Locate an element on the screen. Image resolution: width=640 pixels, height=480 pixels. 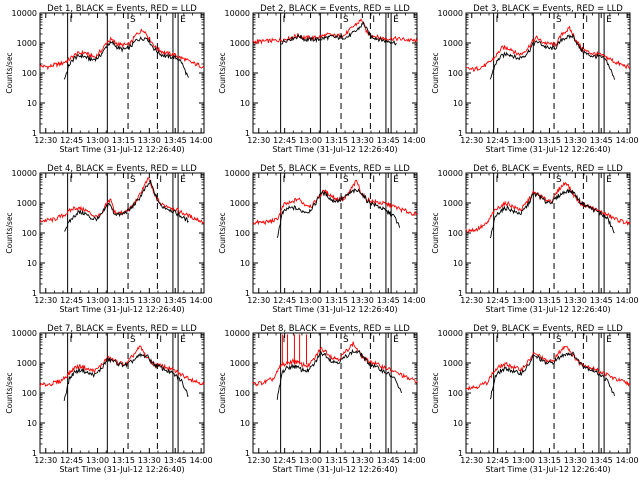
panel-title: Det 2, BLACK = Events, RED = LLD is located at coordinates (335, 9).